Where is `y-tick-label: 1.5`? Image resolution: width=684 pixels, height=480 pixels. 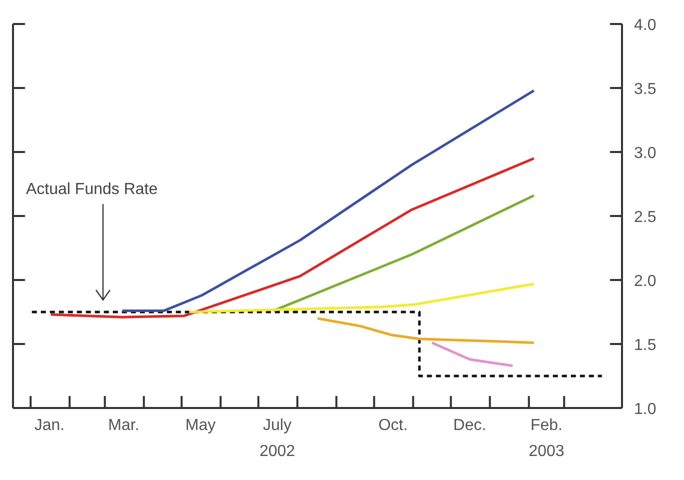 y-tick-label: 1.5 is located at coordinates (645, 345).